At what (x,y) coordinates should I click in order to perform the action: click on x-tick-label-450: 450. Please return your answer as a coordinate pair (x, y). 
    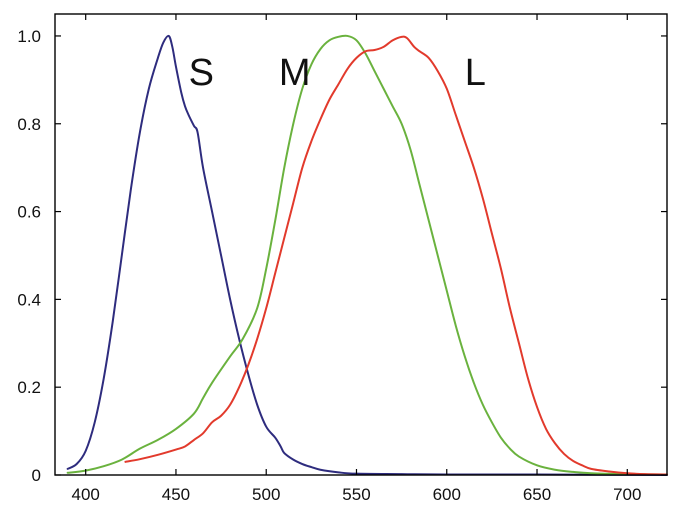
    Looking at the image, I should click on (176, 494).